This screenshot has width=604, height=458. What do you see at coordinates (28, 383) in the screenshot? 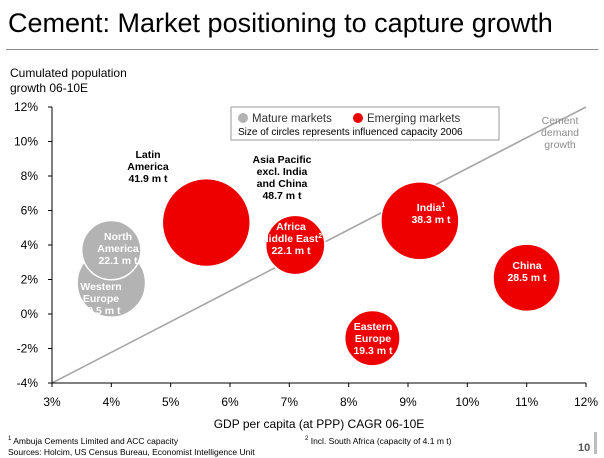
I see `y-tick-label: -4%` at bounding box center [28, 383].